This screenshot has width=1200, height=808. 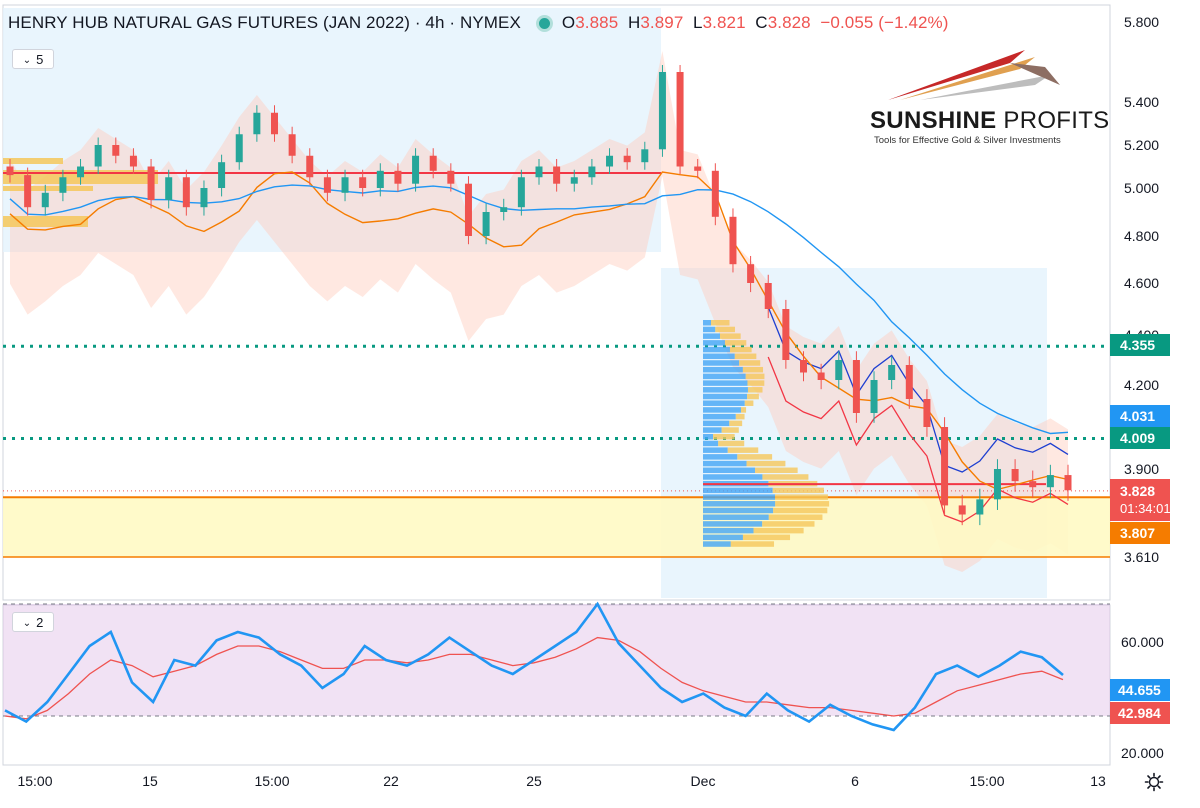 What do you see at coordinates (1141, 188) in the screenshot?
I see `price-axis-tick: 5.000` at bounding box center [1141, 188].